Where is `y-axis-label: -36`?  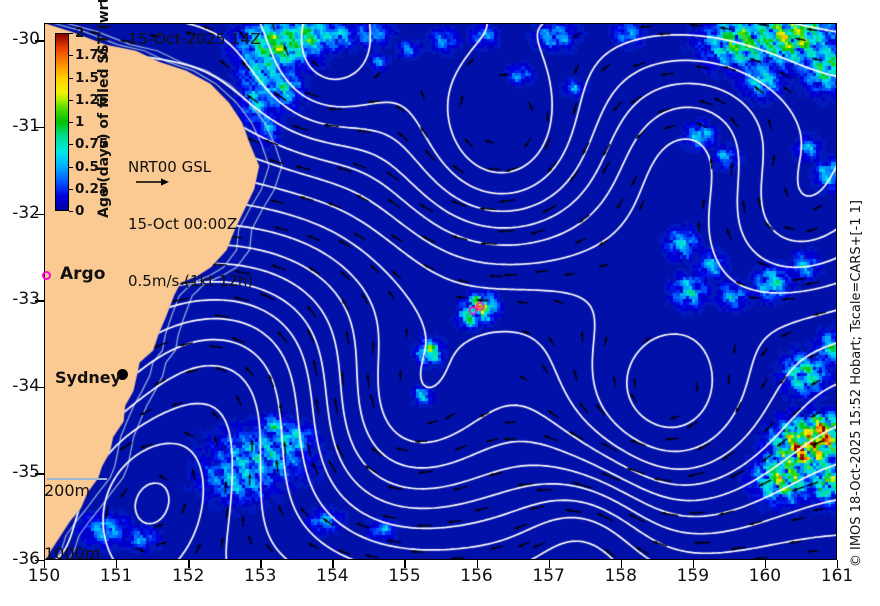
y-axis-label: -36 is located at coordinates (26, 559).